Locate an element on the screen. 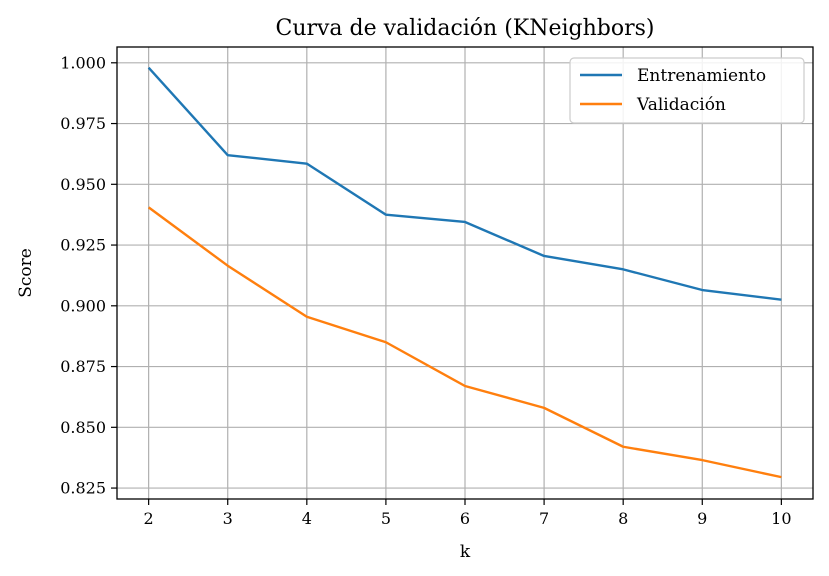 This screenshot has height=576, width=829. y-tick-label: 0.850 is located at coordinates (83, 427).